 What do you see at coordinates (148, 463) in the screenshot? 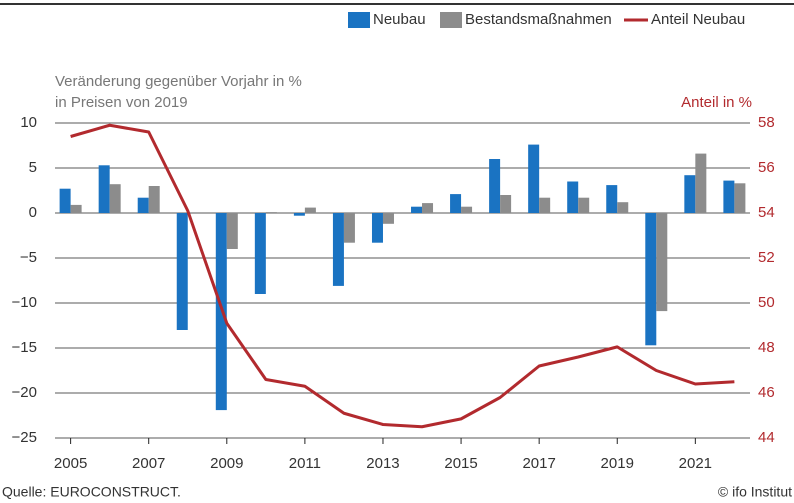
I see `x-tick-label: 2007` at bounding box center [148, 463].